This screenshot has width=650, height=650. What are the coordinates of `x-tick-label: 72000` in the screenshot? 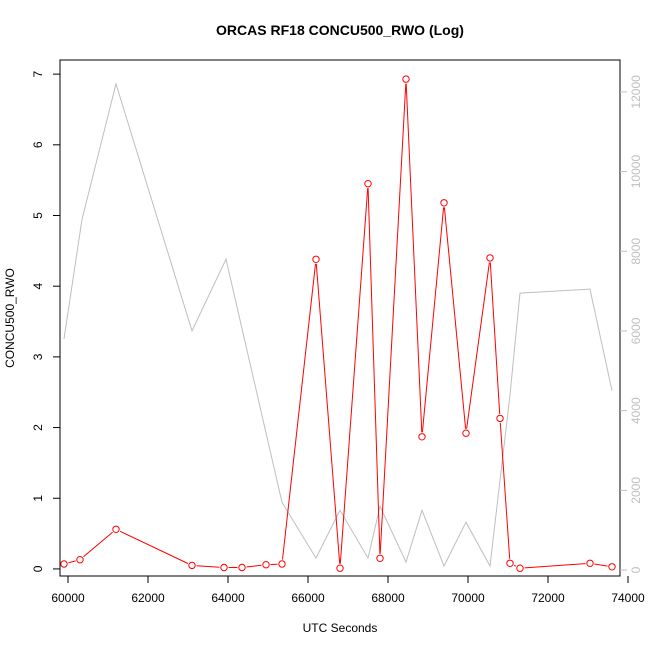 It's located at (548, 598).